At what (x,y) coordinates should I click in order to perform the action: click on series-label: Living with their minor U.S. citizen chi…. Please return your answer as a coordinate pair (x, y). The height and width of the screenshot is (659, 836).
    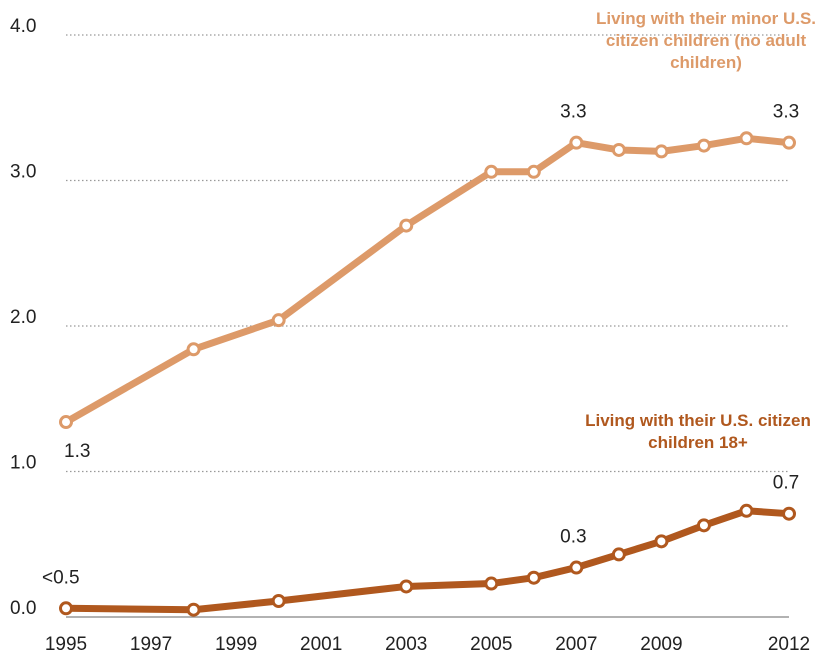
    Looking at the image, I should click on (706, 40).